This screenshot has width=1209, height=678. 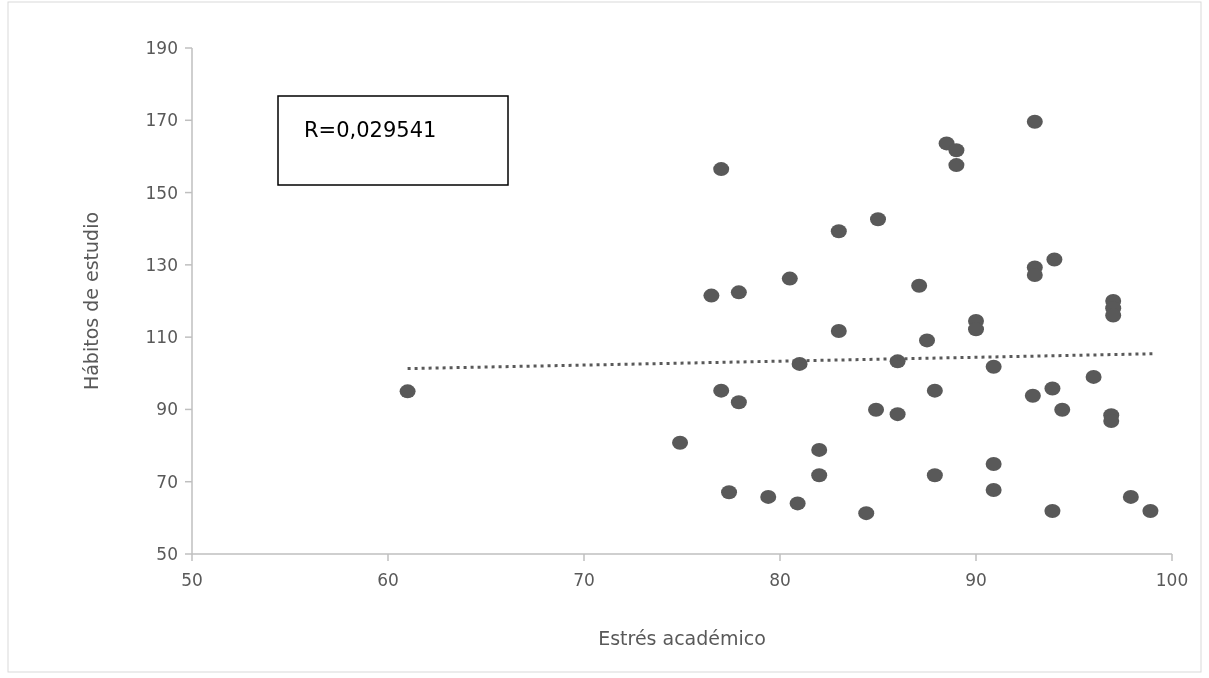 I want to click on y-tick-label: 110, so click(x=161, y=337).